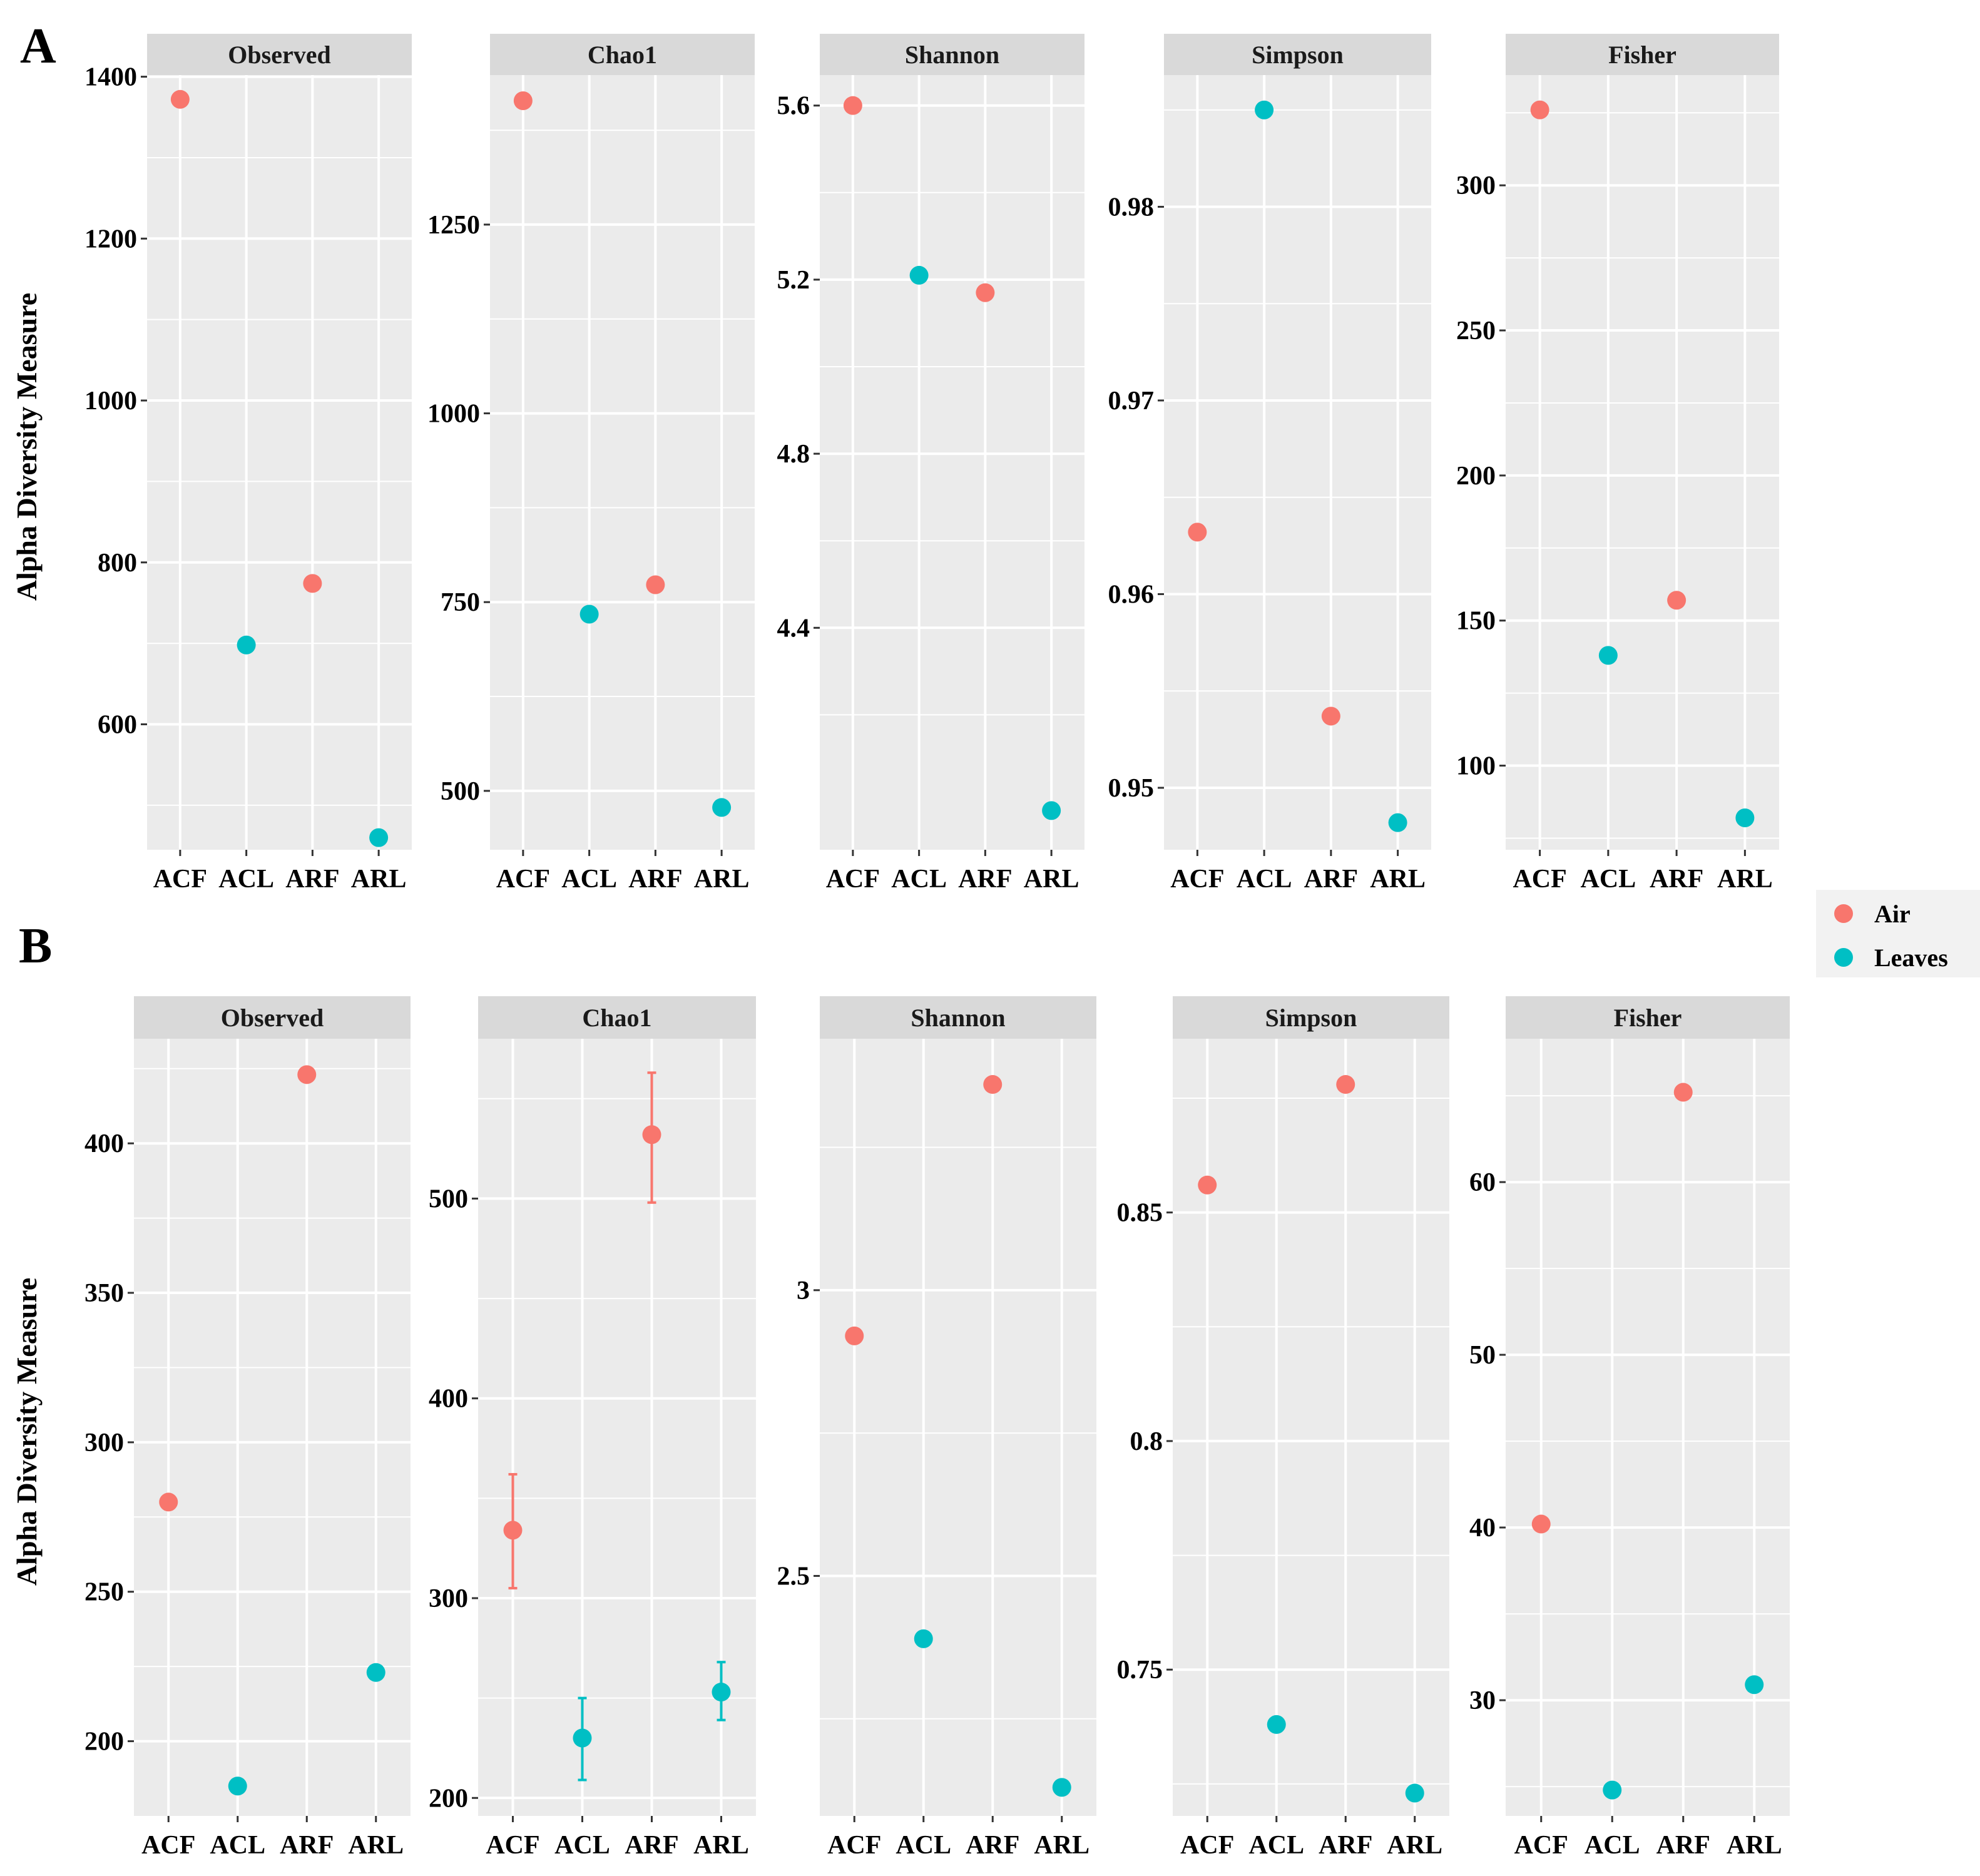 This screenshot has width=1980, height=1876. Describe the element at coordinates (247, 1428) in the screenshot. I see `facet-b-observed: Observed 200 250 300 350 400 ACF ACL ARF ARL` at that location.